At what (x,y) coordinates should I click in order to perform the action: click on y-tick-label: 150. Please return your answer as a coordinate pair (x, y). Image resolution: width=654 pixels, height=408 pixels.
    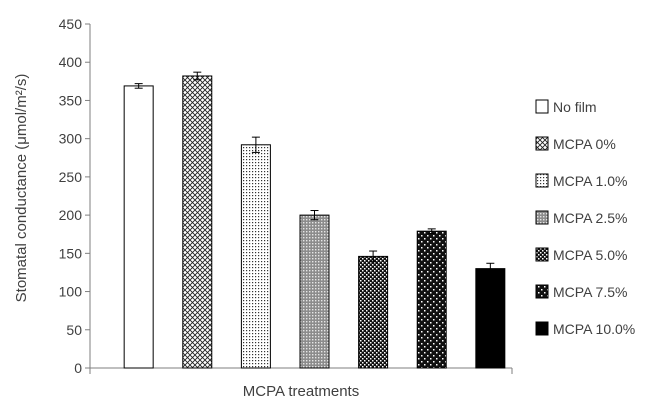
    Looking at the image, I should click on (71, 253).